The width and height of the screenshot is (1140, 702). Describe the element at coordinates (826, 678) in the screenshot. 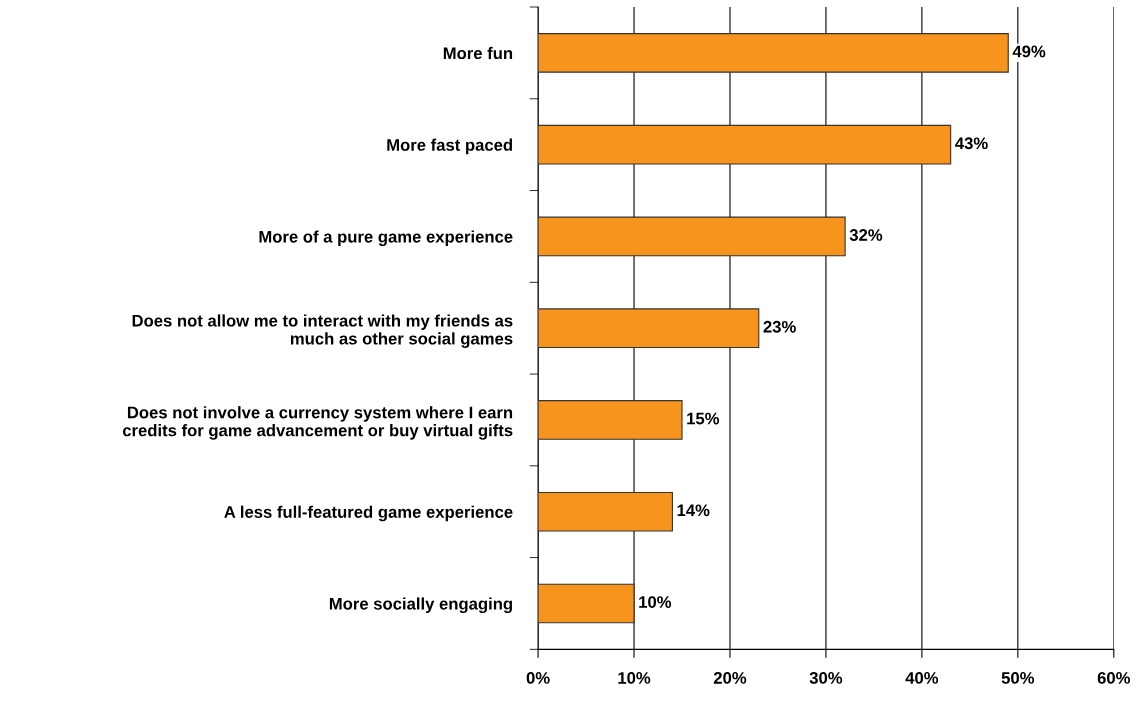

I see `x-tick-label: 30%` at that location.